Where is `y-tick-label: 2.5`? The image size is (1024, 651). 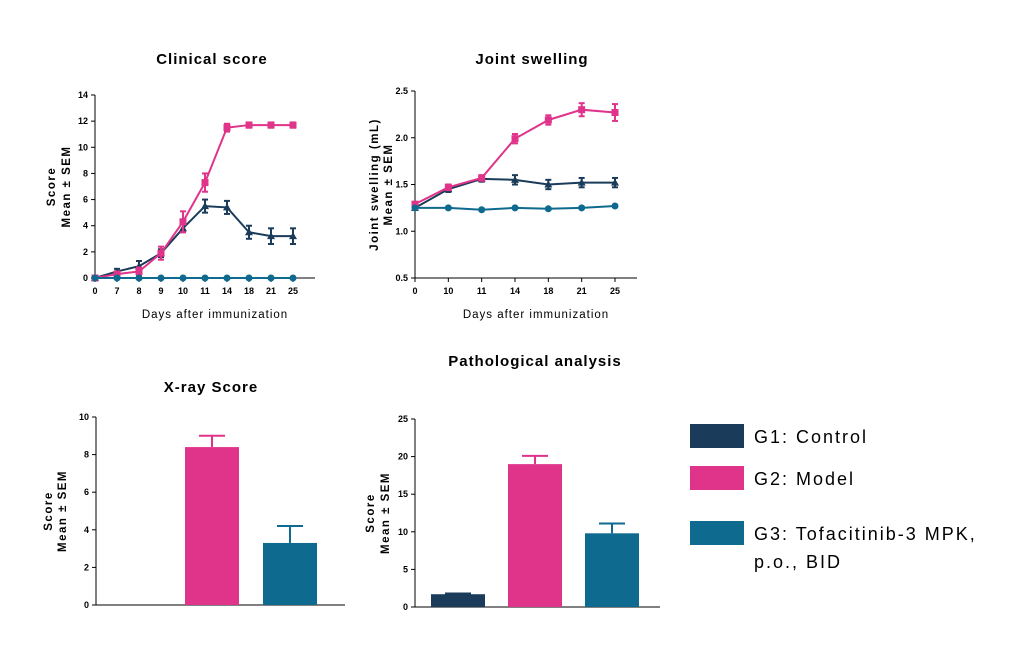
y-tick-label: 2.5 is located at coordinates (401, 91).